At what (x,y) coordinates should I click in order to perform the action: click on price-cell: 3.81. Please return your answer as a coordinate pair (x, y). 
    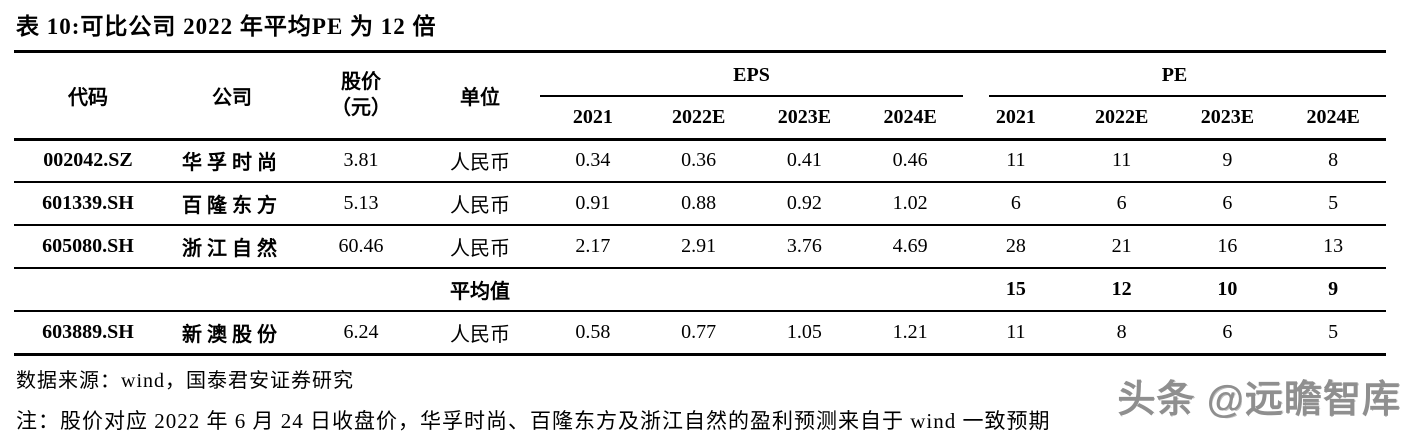
    Looking at the image, I should click on (361, 161).